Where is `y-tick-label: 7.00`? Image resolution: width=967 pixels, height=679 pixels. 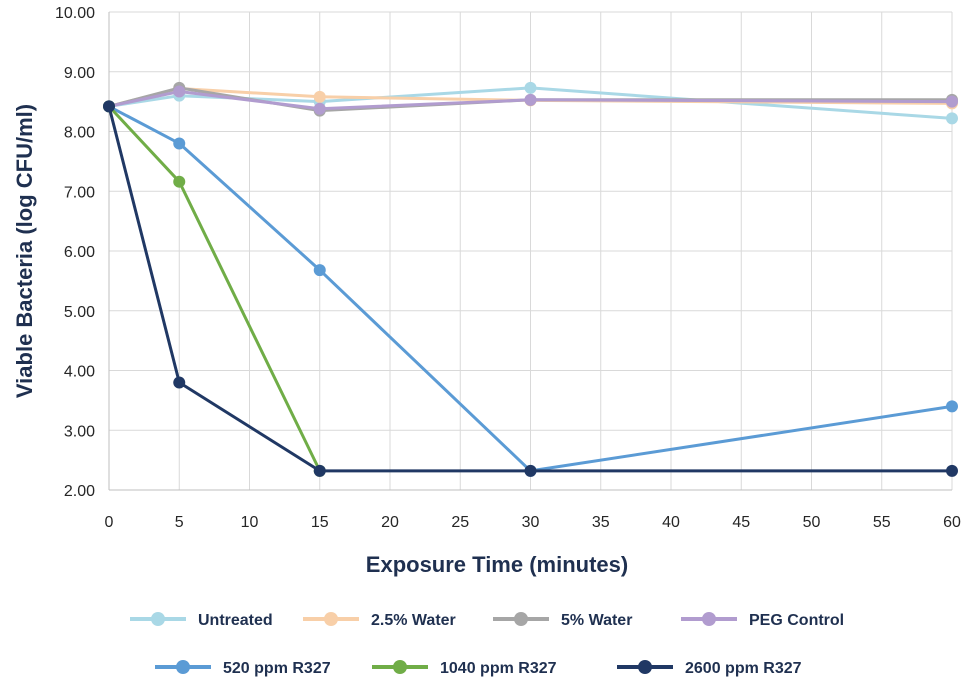 y-tick-label: 7.00 is located at coordinates (79, 192).